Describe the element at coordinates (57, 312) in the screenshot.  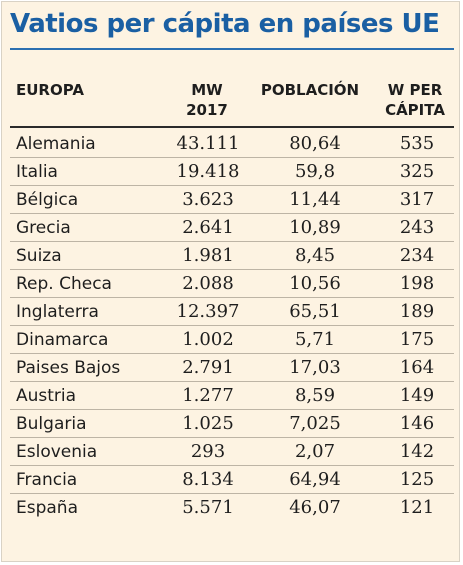
I see `cell-country: Inglaterra` at that location.